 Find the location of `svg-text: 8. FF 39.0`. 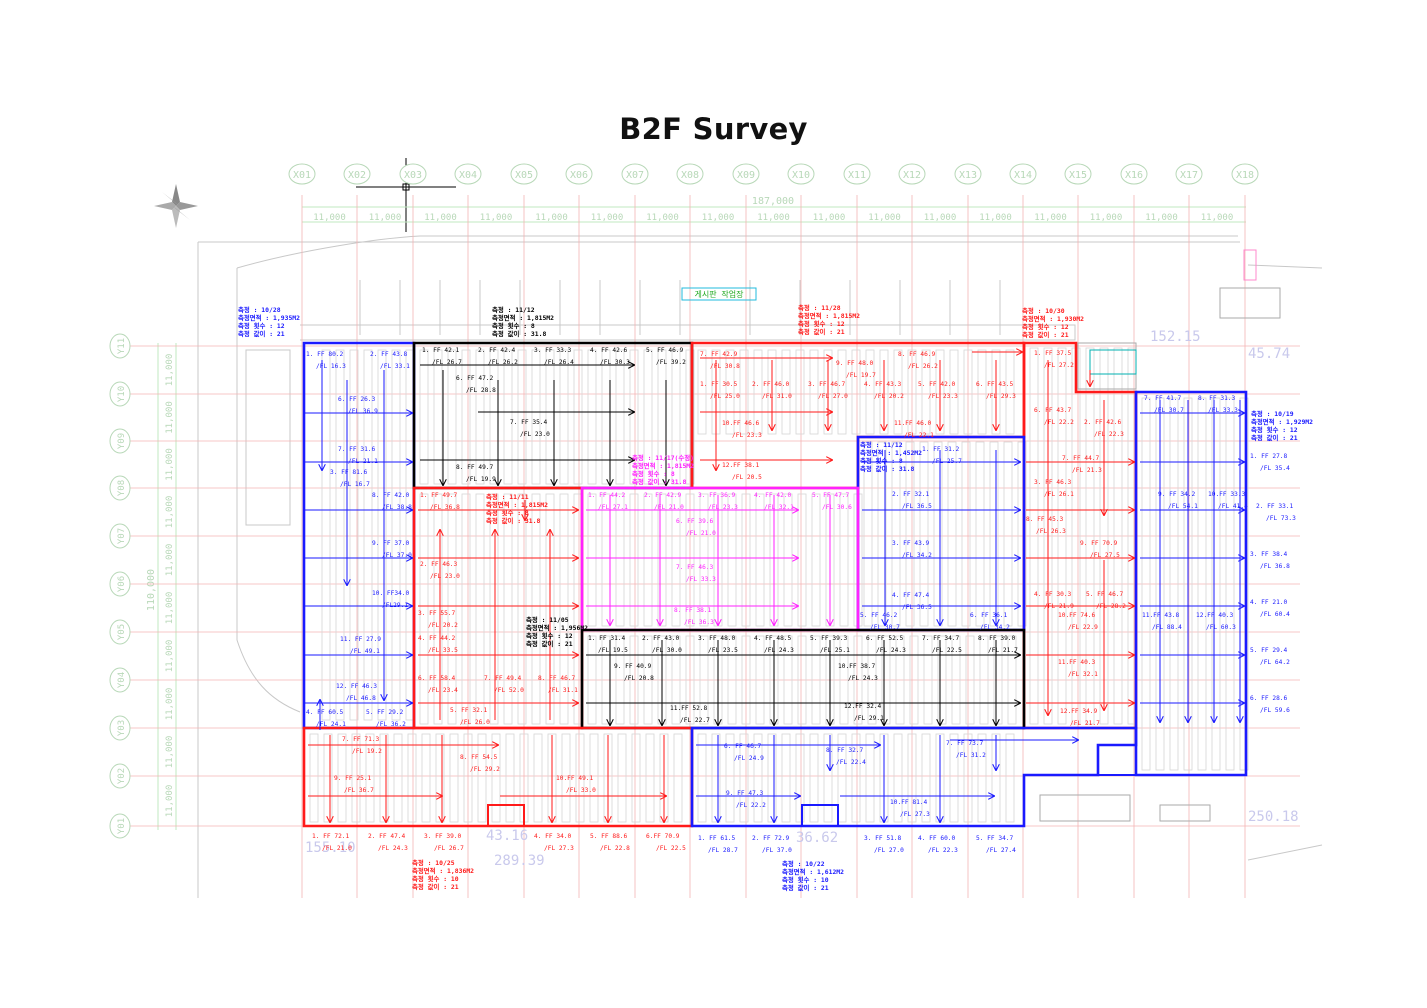

svg-text: 8. FF 39.0 is located at coordinates (997, 638).